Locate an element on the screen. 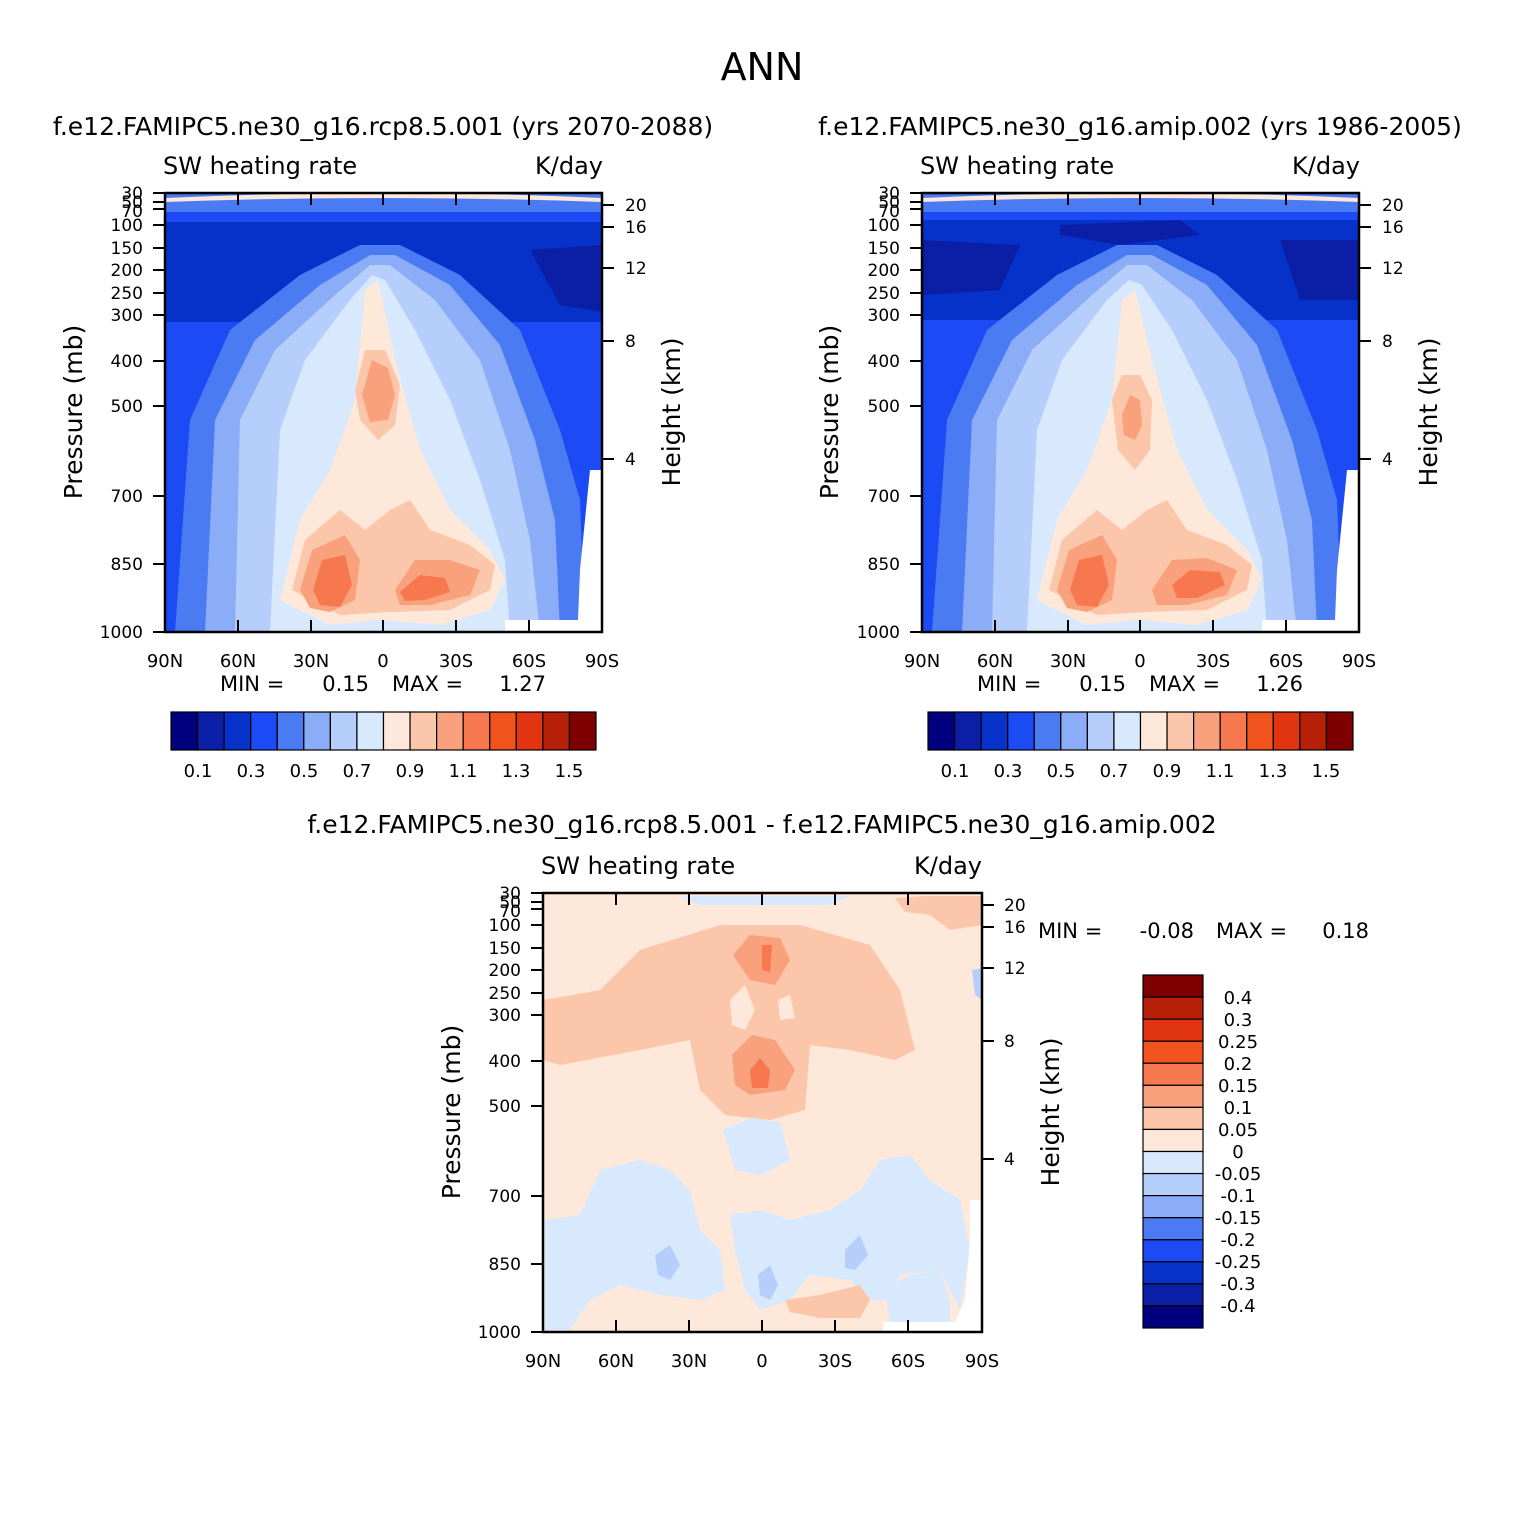 The width and height of the screenshot is (1524, 1524). diff-variable-label: SW heating rate is located at coordinates (638, 866).